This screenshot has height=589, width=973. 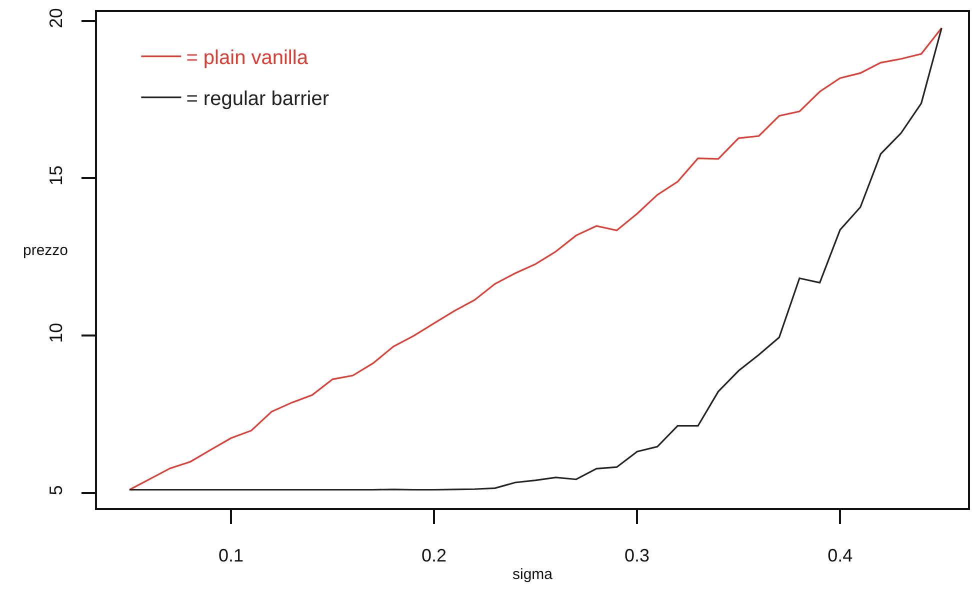 What do you see at coordinates (637, 555) in the screenshot?
I see `x-tick-label: 0.3` at bounding box center [637, 555].